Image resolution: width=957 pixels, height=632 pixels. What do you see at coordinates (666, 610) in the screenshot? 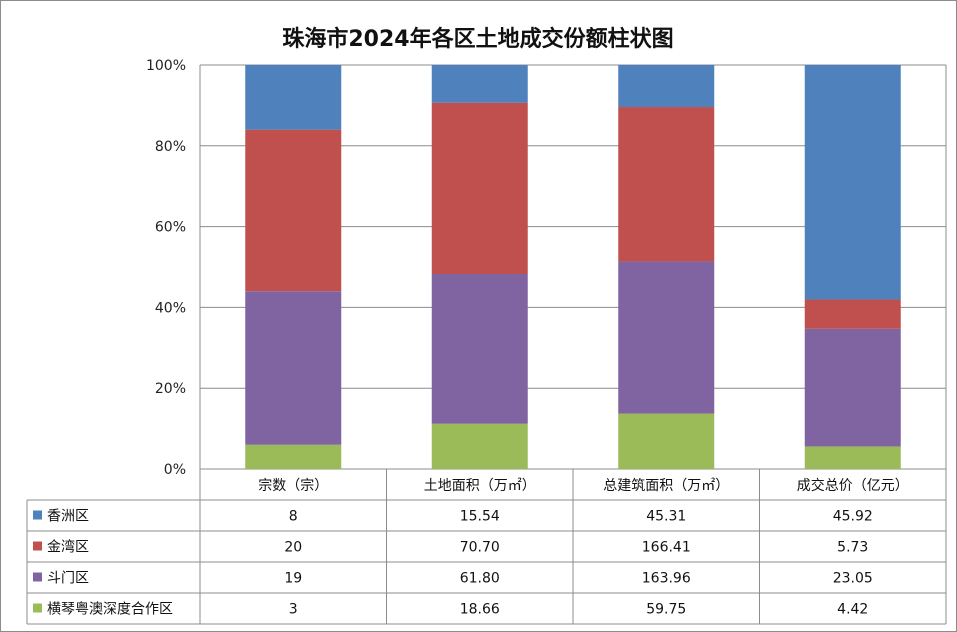
I see `table-cell-value: 59.75` at bounding box center [666, 610].